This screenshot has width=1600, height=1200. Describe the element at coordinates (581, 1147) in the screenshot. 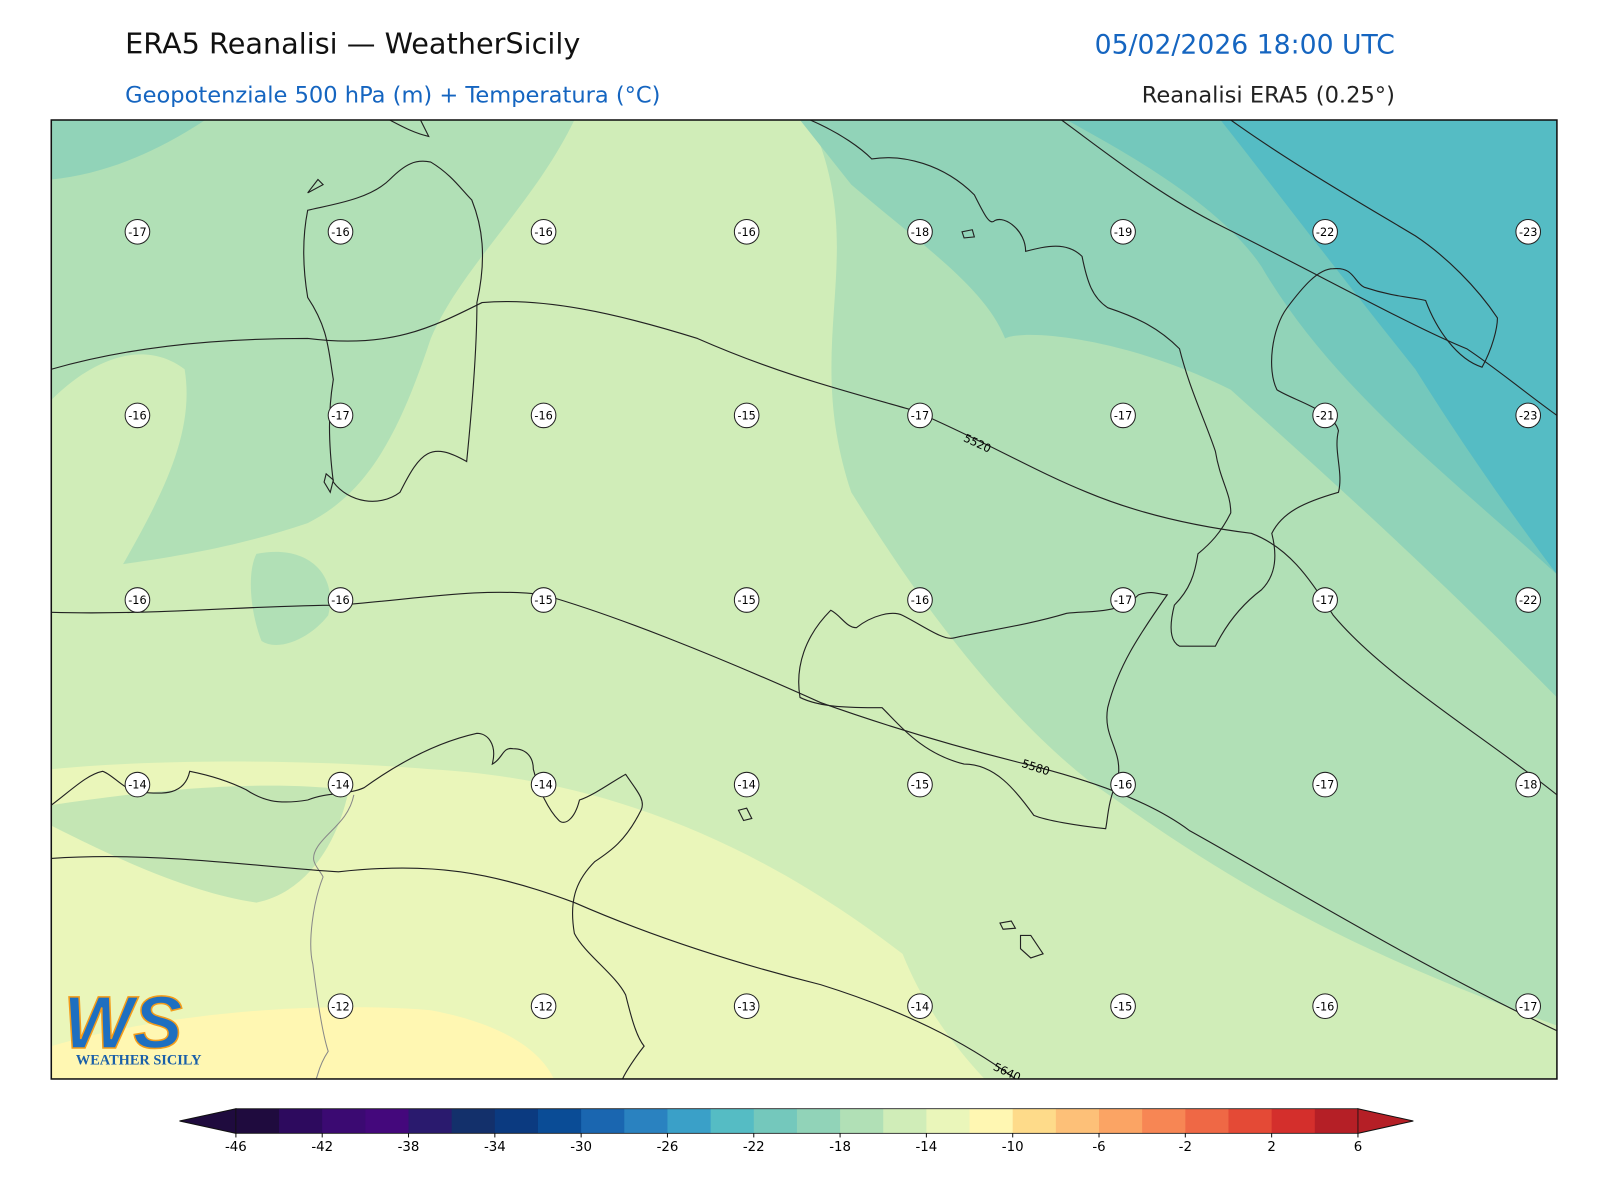

I see `colorbar-tick-label: -30` at that location.